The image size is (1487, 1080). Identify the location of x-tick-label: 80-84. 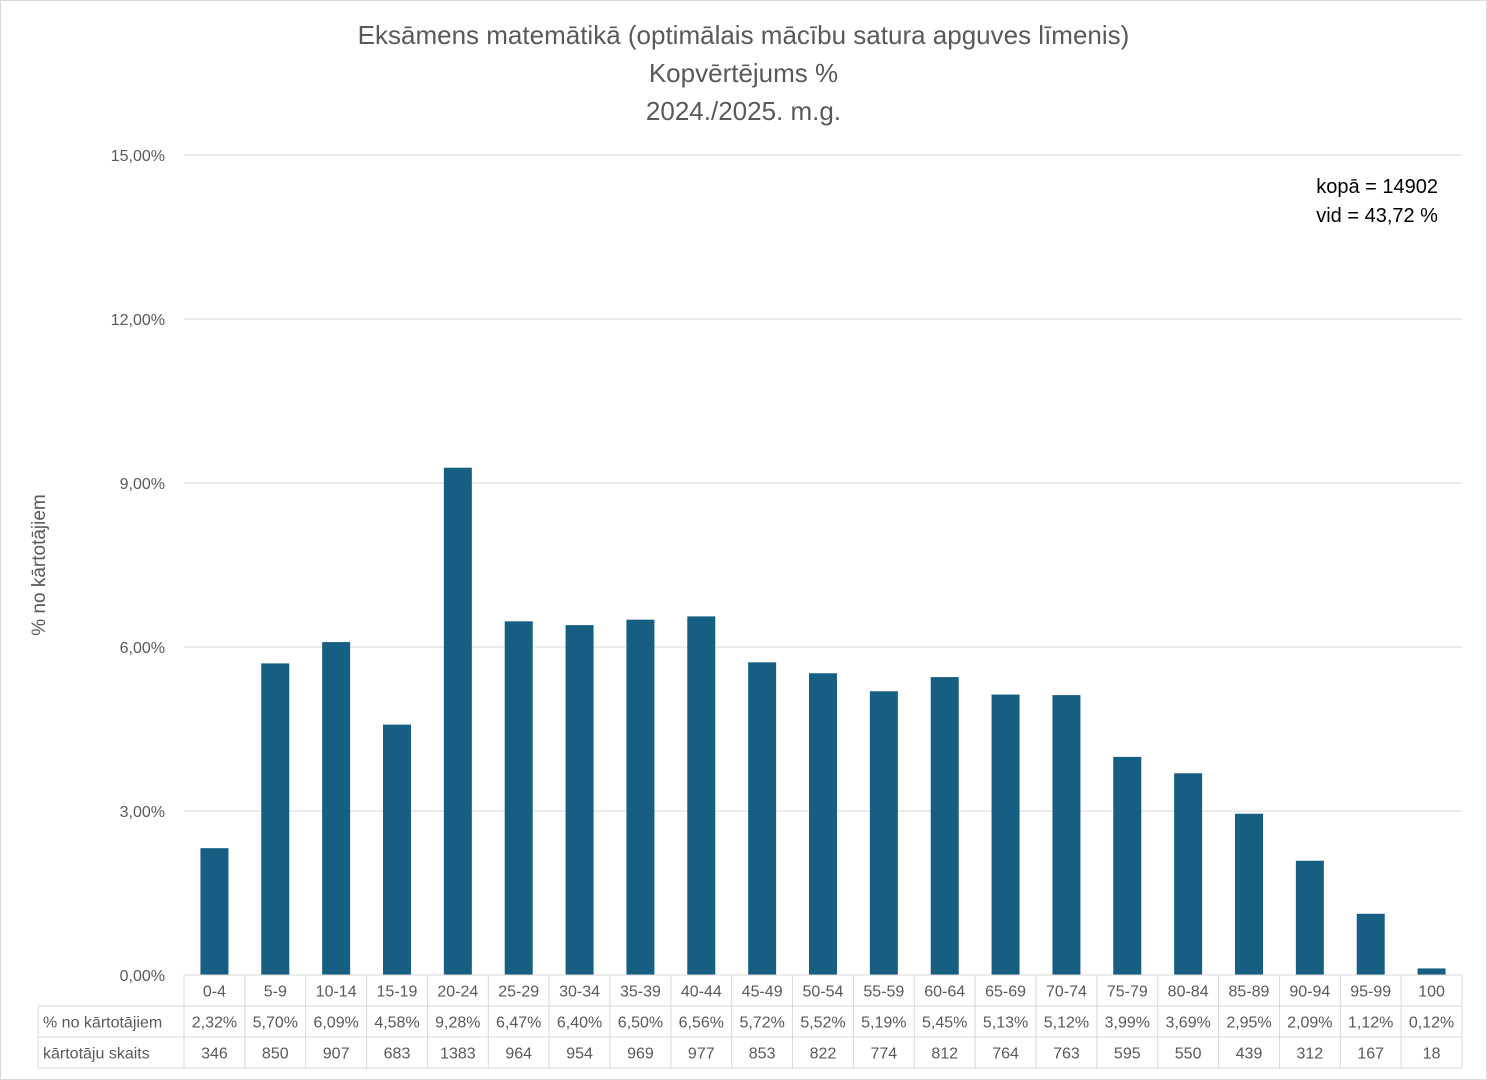
(1188, 992).